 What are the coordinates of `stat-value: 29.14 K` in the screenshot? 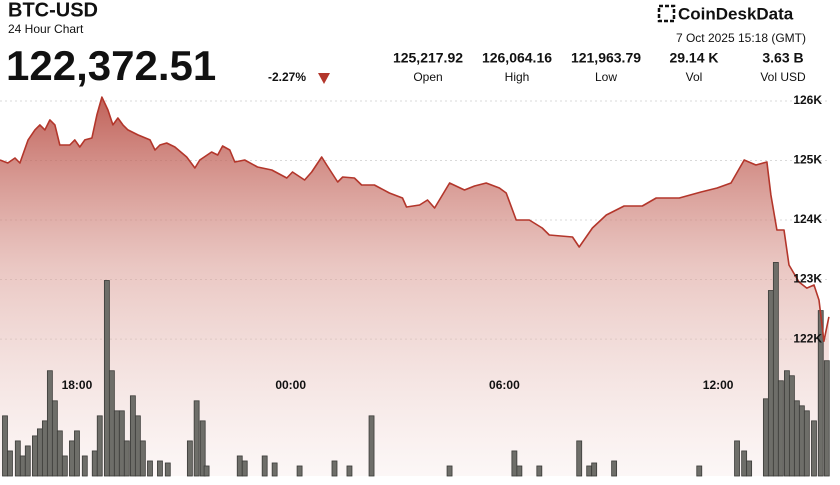 It's located at (693, 58).